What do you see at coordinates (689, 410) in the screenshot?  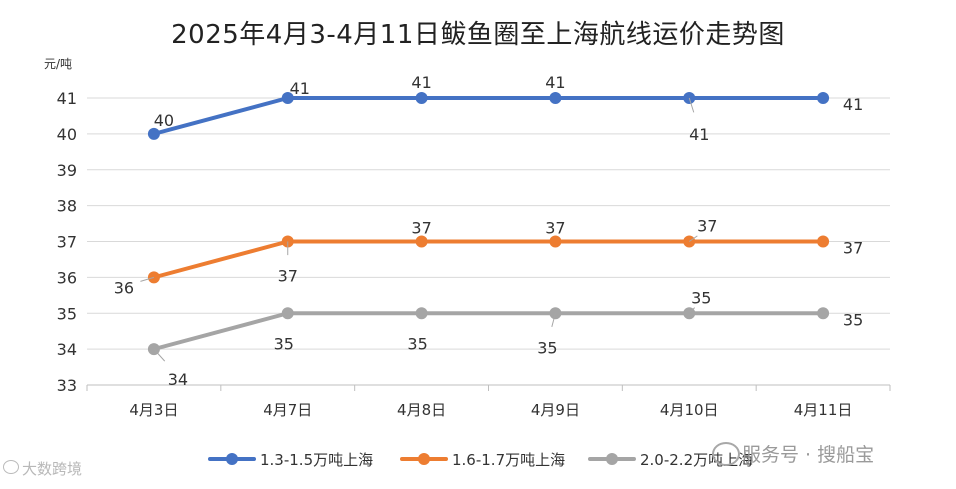 I see `x-tick-label: 4月10日` at bounding box center [689, 410].